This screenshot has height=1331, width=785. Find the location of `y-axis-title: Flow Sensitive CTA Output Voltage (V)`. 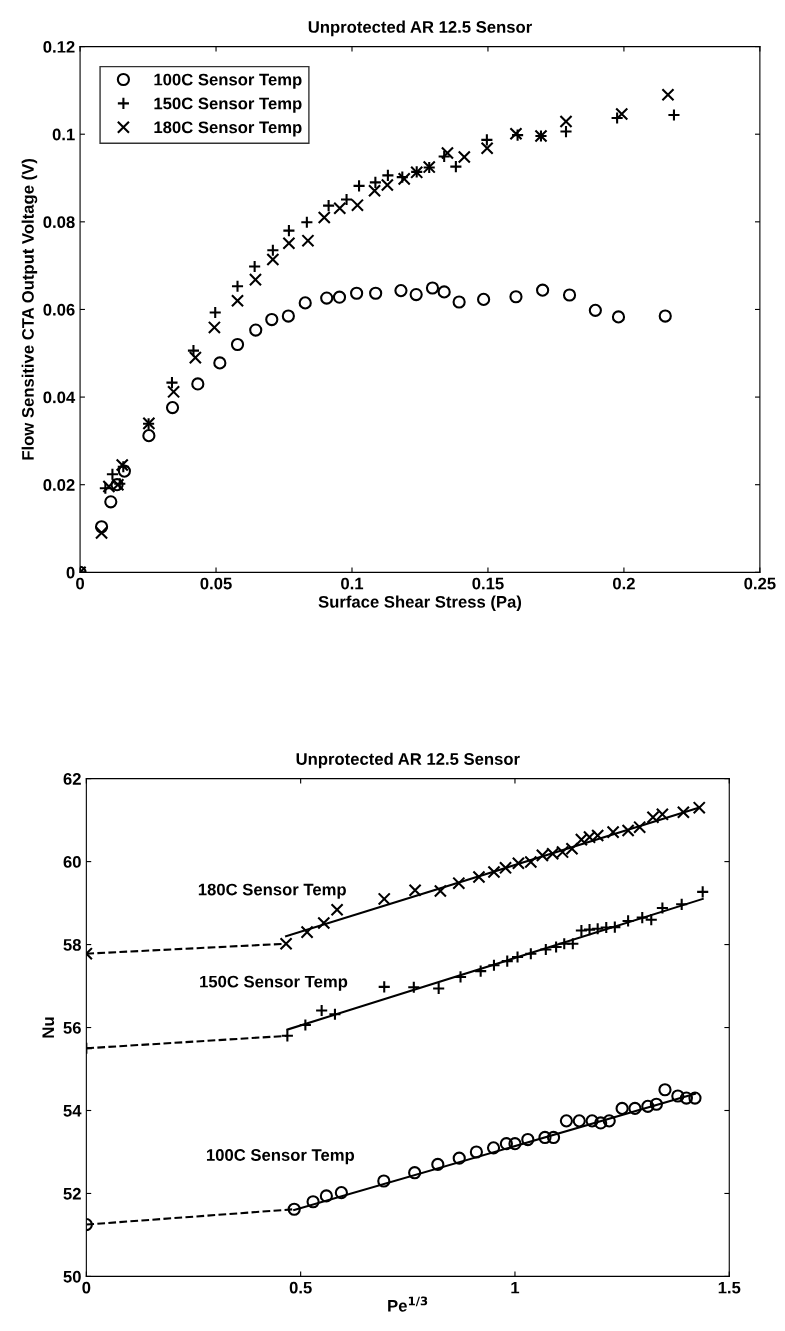

y-axis-title: Flow Sensitive CTA Output Voltage (V) is located at coordinates (29, 309).